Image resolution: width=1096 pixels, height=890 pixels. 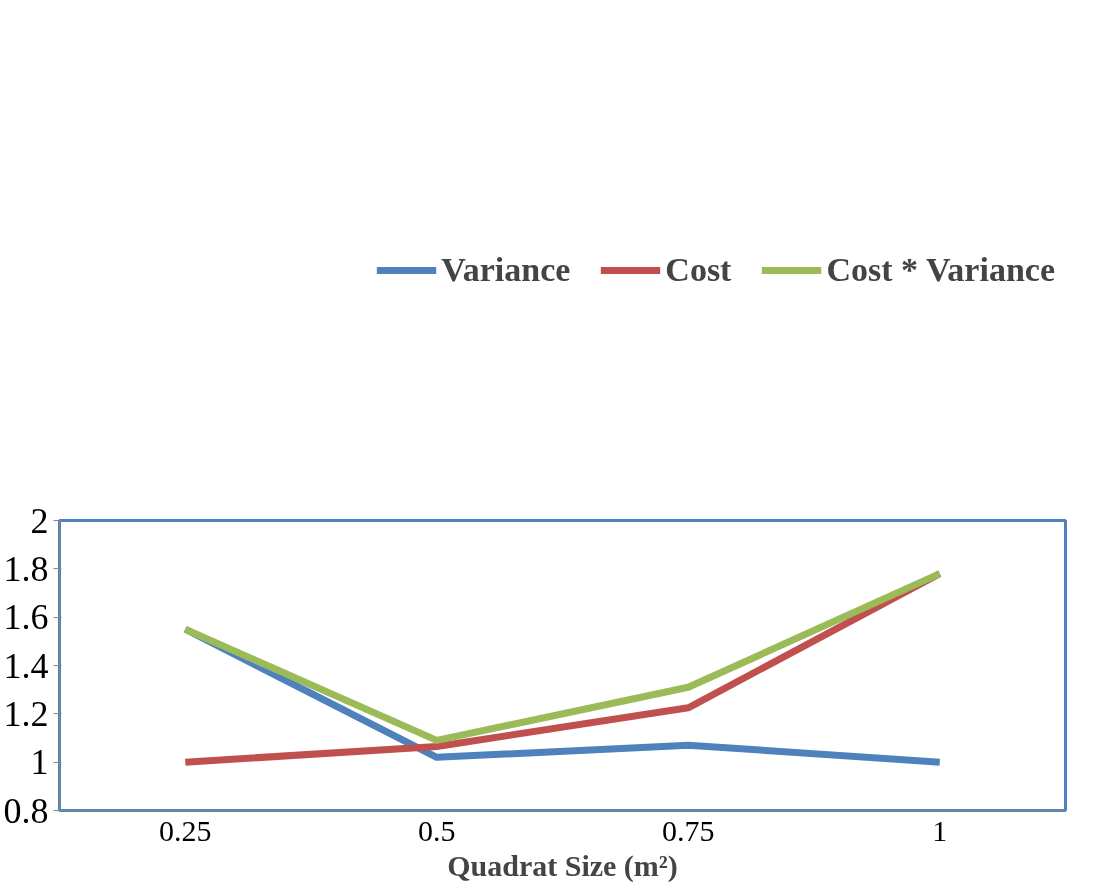 I want to click on y-tick-label: 1.4, so click(x=26, y=665).